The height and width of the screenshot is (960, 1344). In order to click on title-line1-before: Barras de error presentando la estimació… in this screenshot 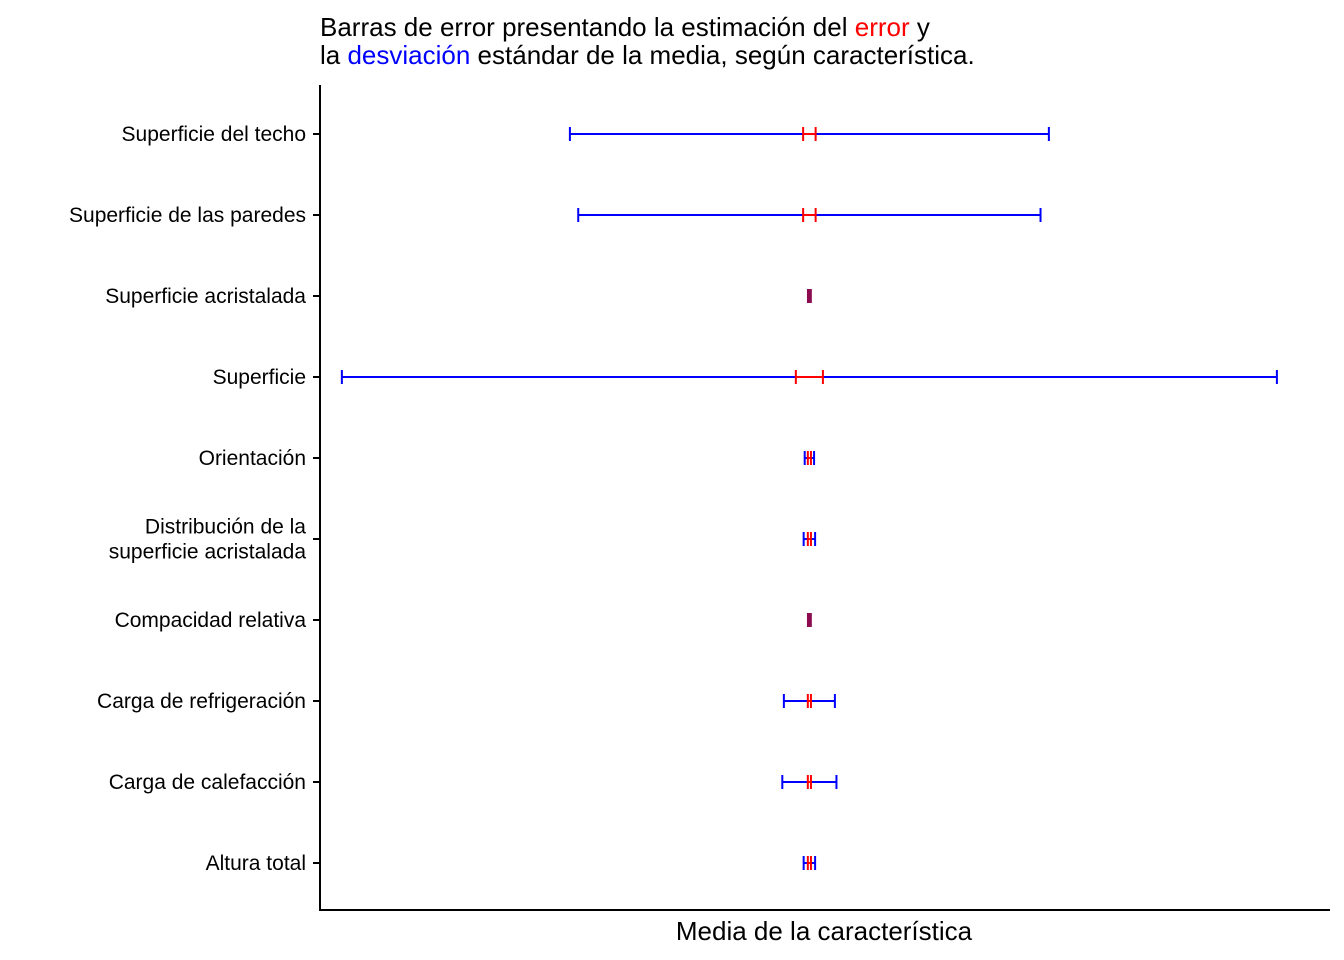, I will do `click(587, 27)`.